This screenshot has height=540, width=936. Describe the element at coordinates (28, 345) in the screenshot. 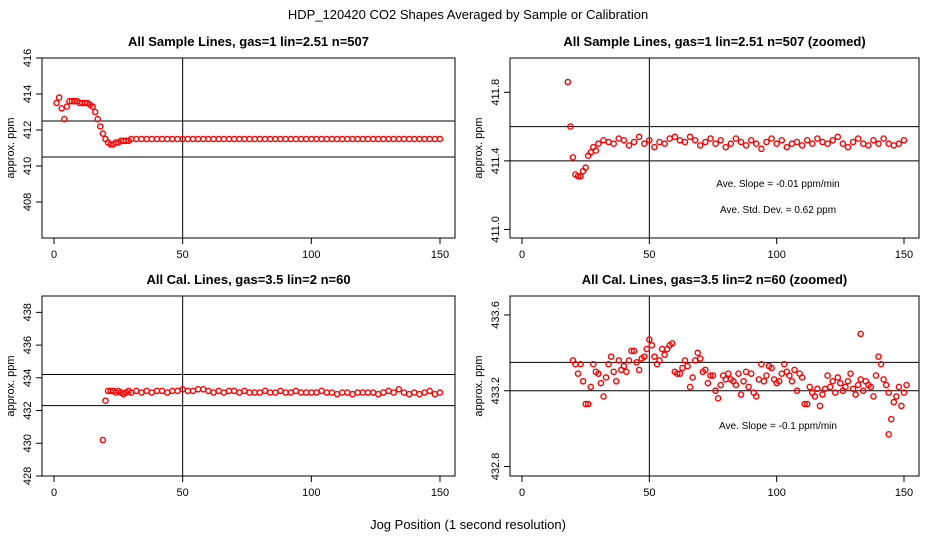

I see `y-tick-label: 436` at that location.